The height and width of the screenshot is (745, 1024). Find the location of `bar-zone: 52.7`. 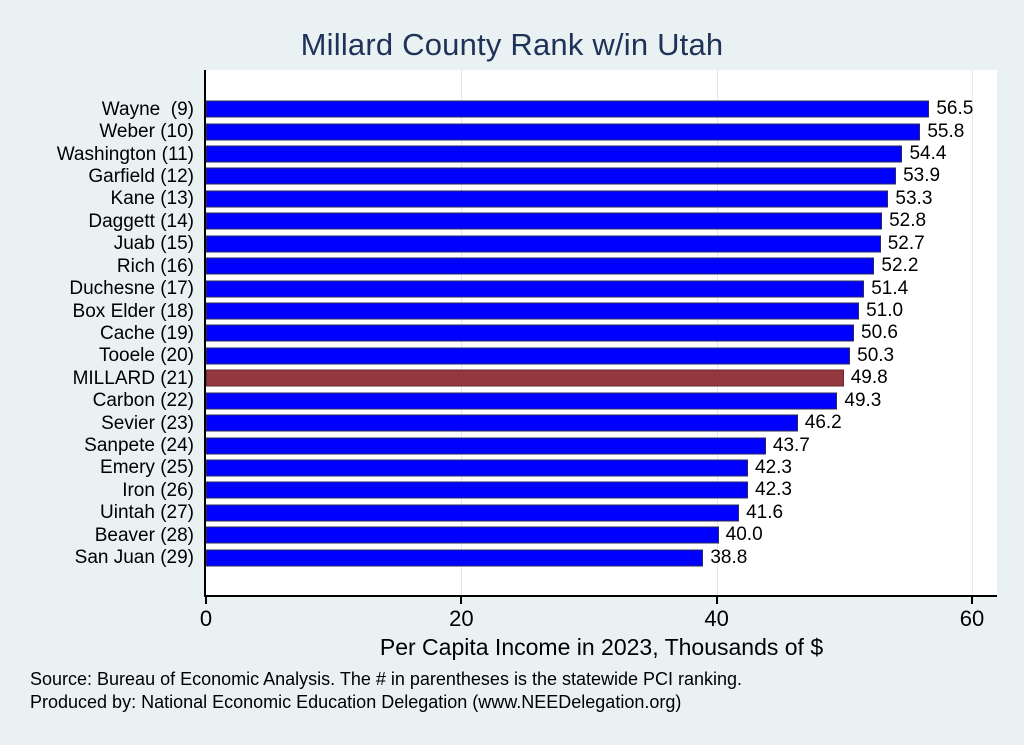

bar-zone: 52.7 is located at coordinates (601, 244).